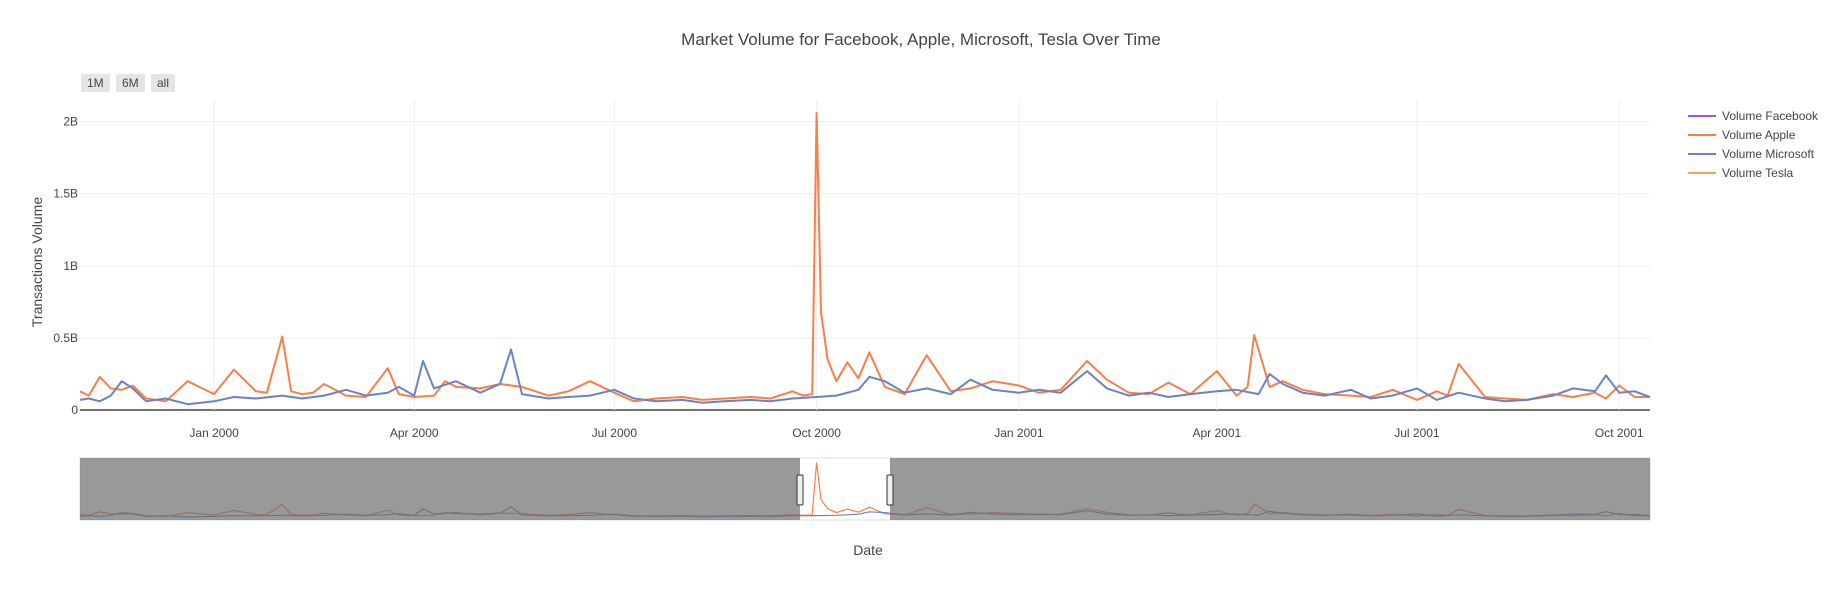 This screenshot has height=600, width=1842. I want to click on x-tick-label: Oct 2001, so click(1619, 433).